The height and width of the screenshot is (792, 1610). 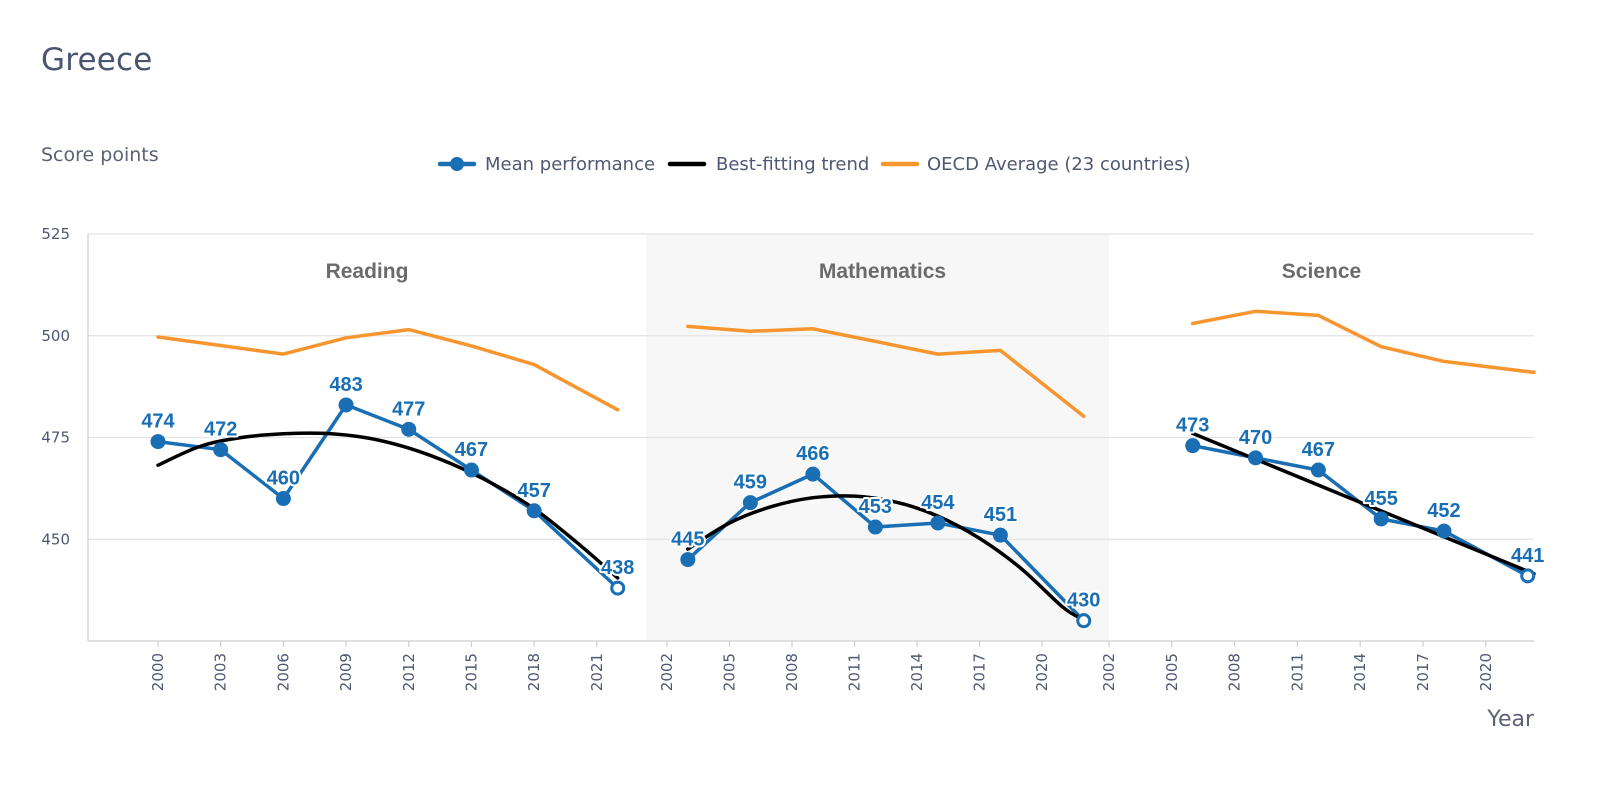 I want to click on x-axis-title: Year, so click(x=1510, y=719).